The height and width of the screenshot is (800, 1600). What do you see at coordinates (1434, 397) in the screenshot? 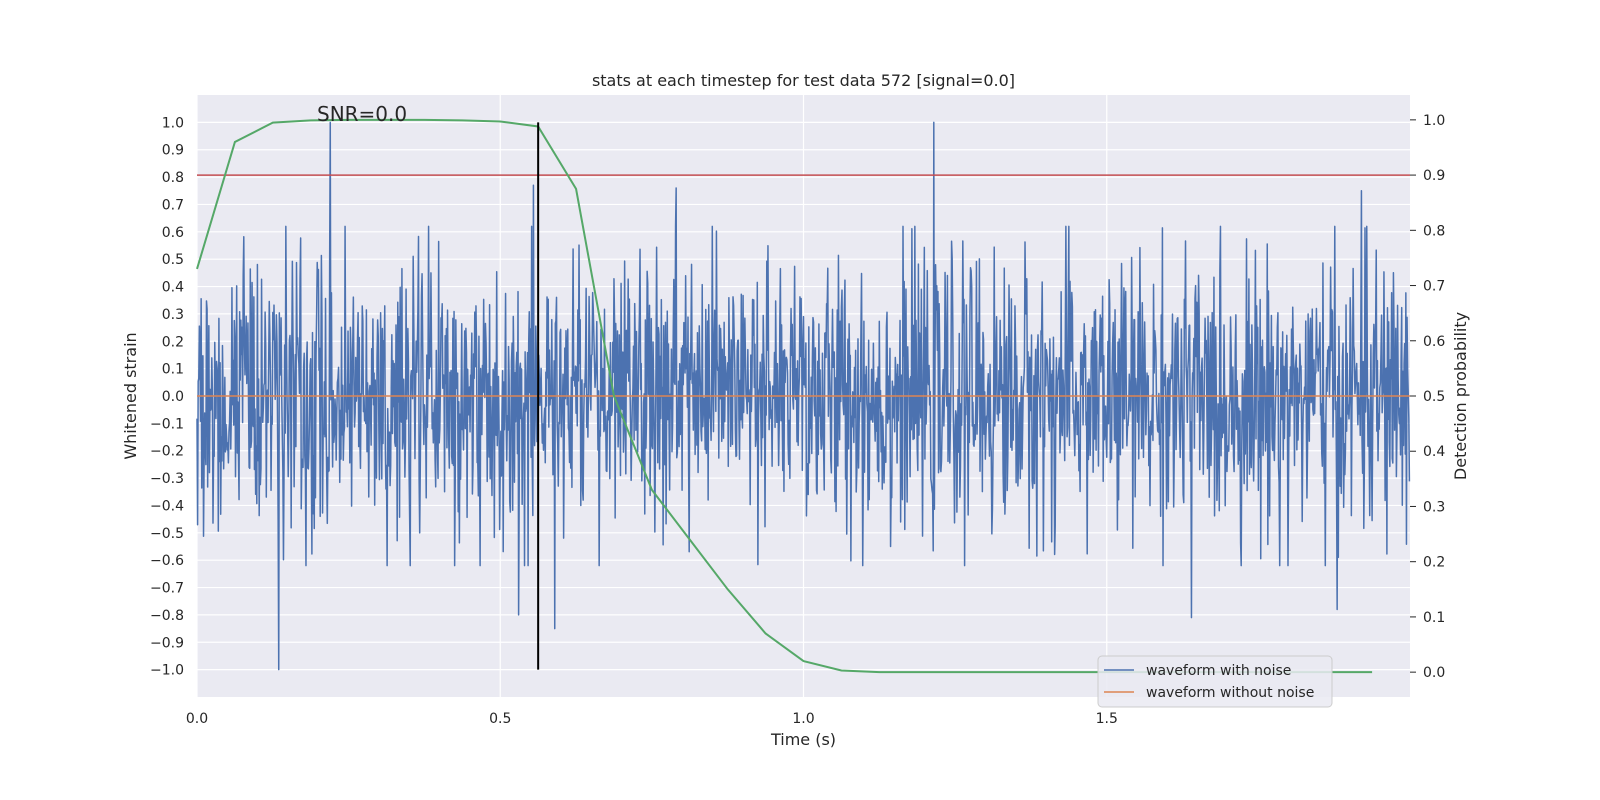
I see `y2-tick-label: 0.5` at bounding box center [1434, 397].